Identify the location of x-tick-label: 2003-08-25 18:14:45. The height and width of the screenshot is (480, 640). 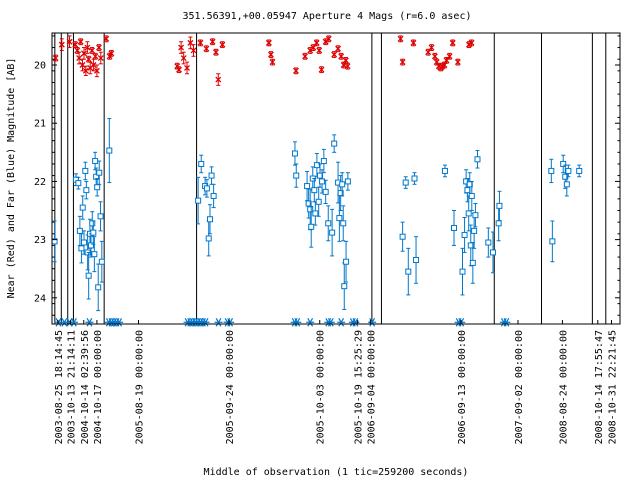
(59, 387).